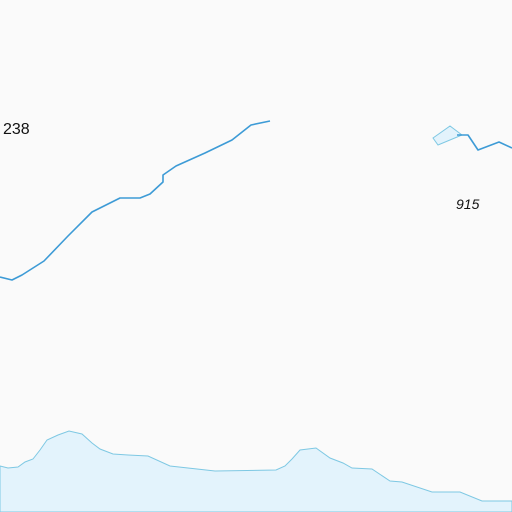 Image resolution: width=512 pixels, height=512 pixels. Describe the element at coordinates (484, 142) in the screenshot. I see `stream-line` at that location.